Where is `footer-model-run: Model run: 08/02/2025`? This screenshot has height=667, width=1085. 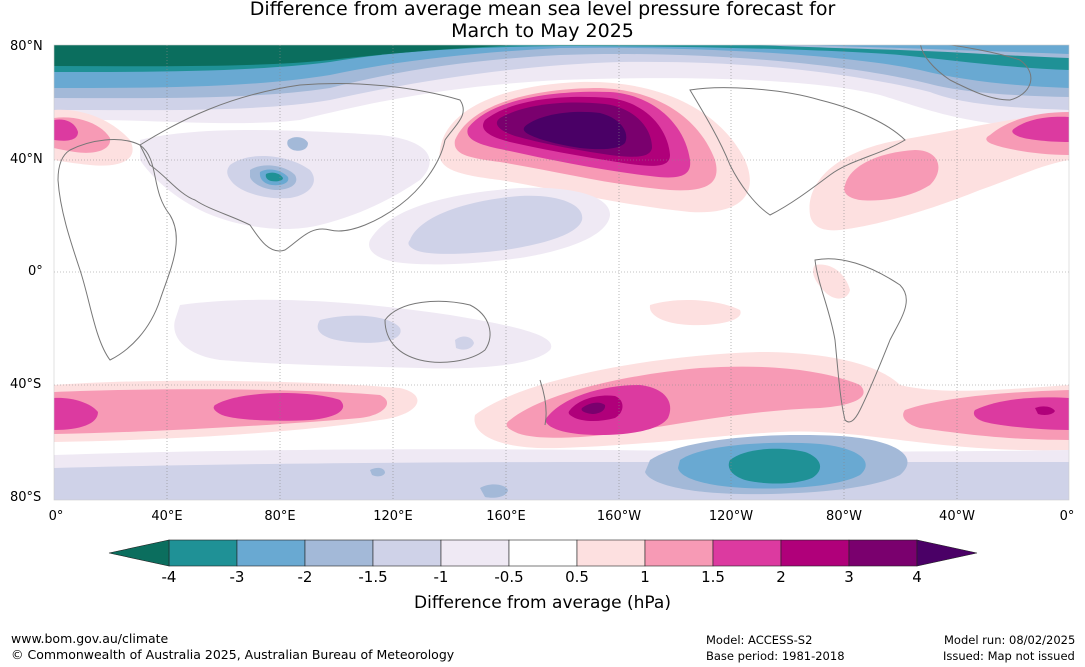 footer-model-run: Model run: 08/02/2025 is located at coordinates (1010, 640).